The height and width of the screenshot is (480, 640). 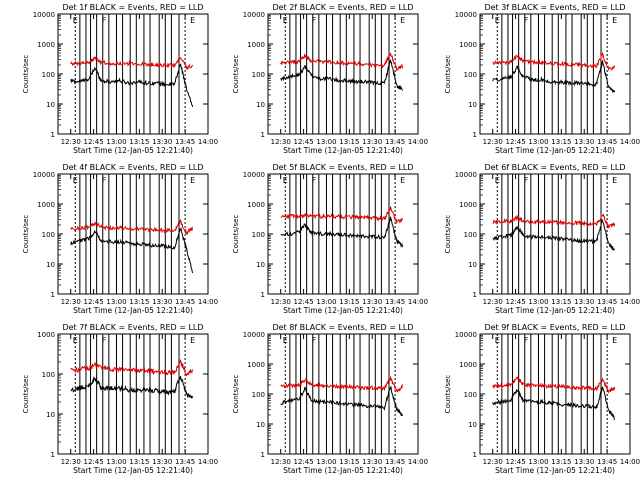 I want to click on chart-title: Det 5f BLACK = Events, RED = LLD, so click(x=342, y=167).